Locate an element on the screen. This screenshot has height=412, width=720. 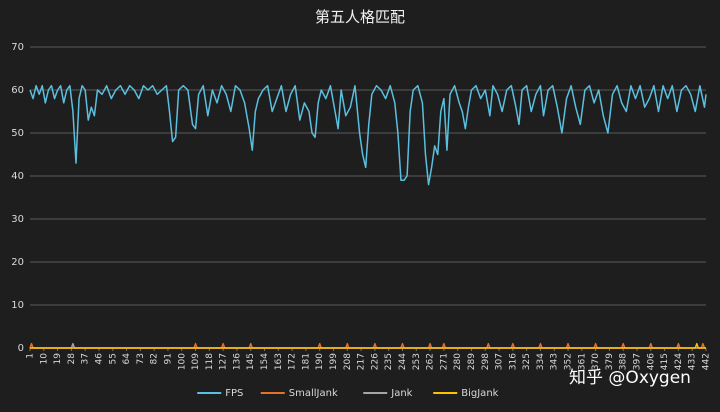
x-tick-label: 208 is located at coordinates (348, 361).